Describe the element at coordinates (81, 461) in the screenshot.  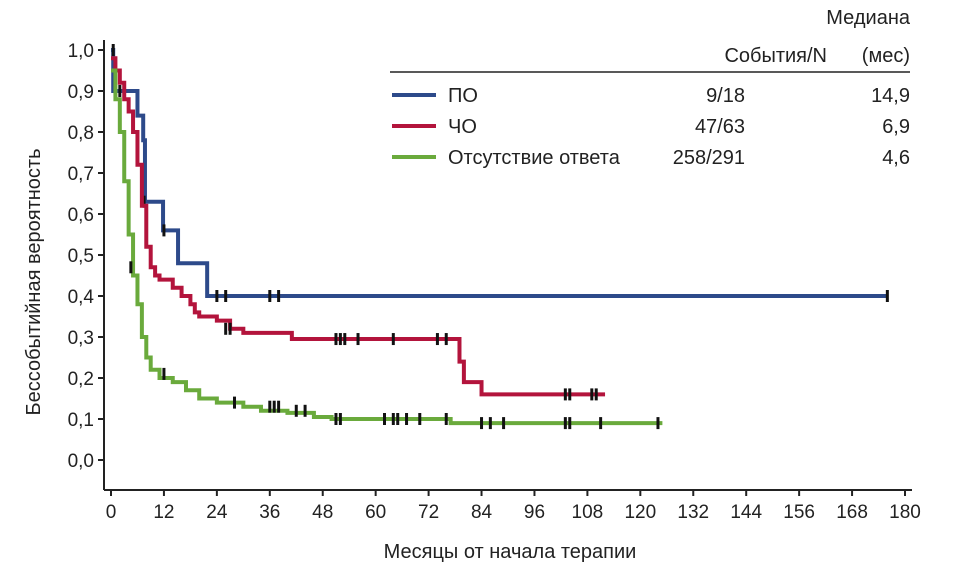
I see `y-tick-label: 0,0` at that location.